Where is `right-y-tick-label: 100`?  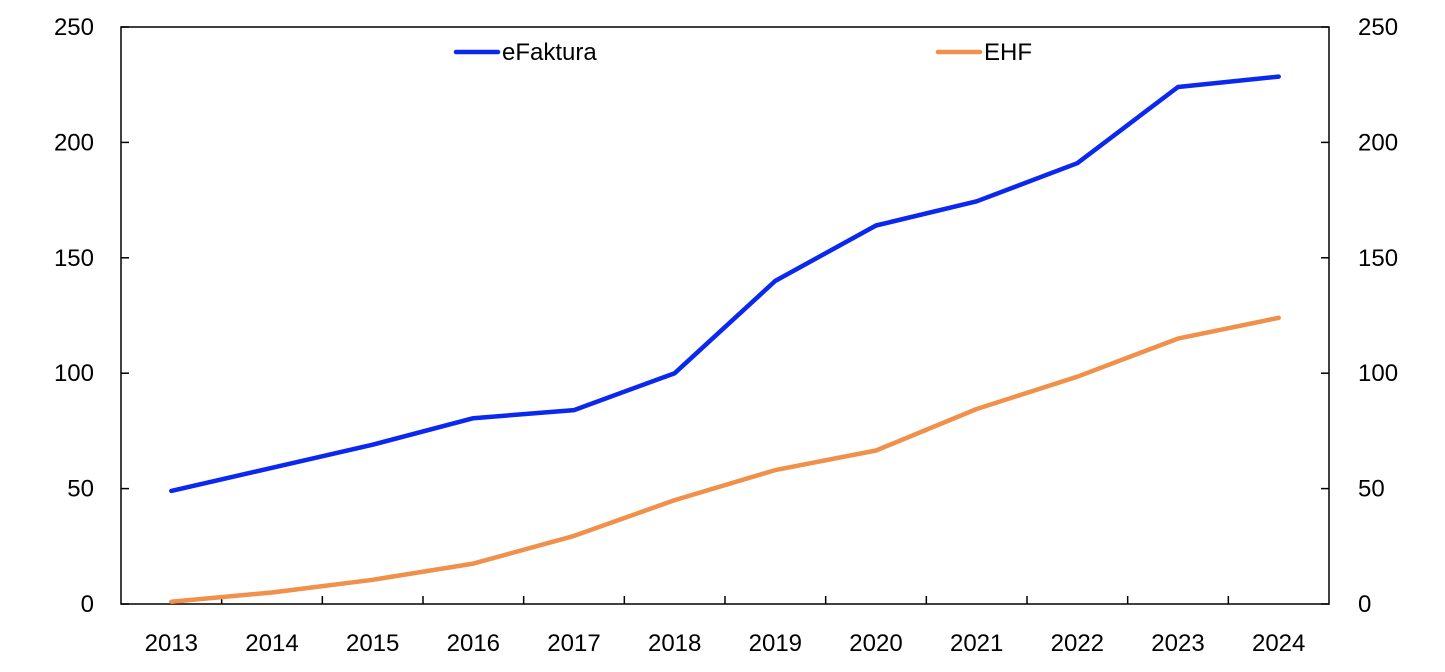
right-y-tick-label: 100 is located at coordinates (1378, 373).